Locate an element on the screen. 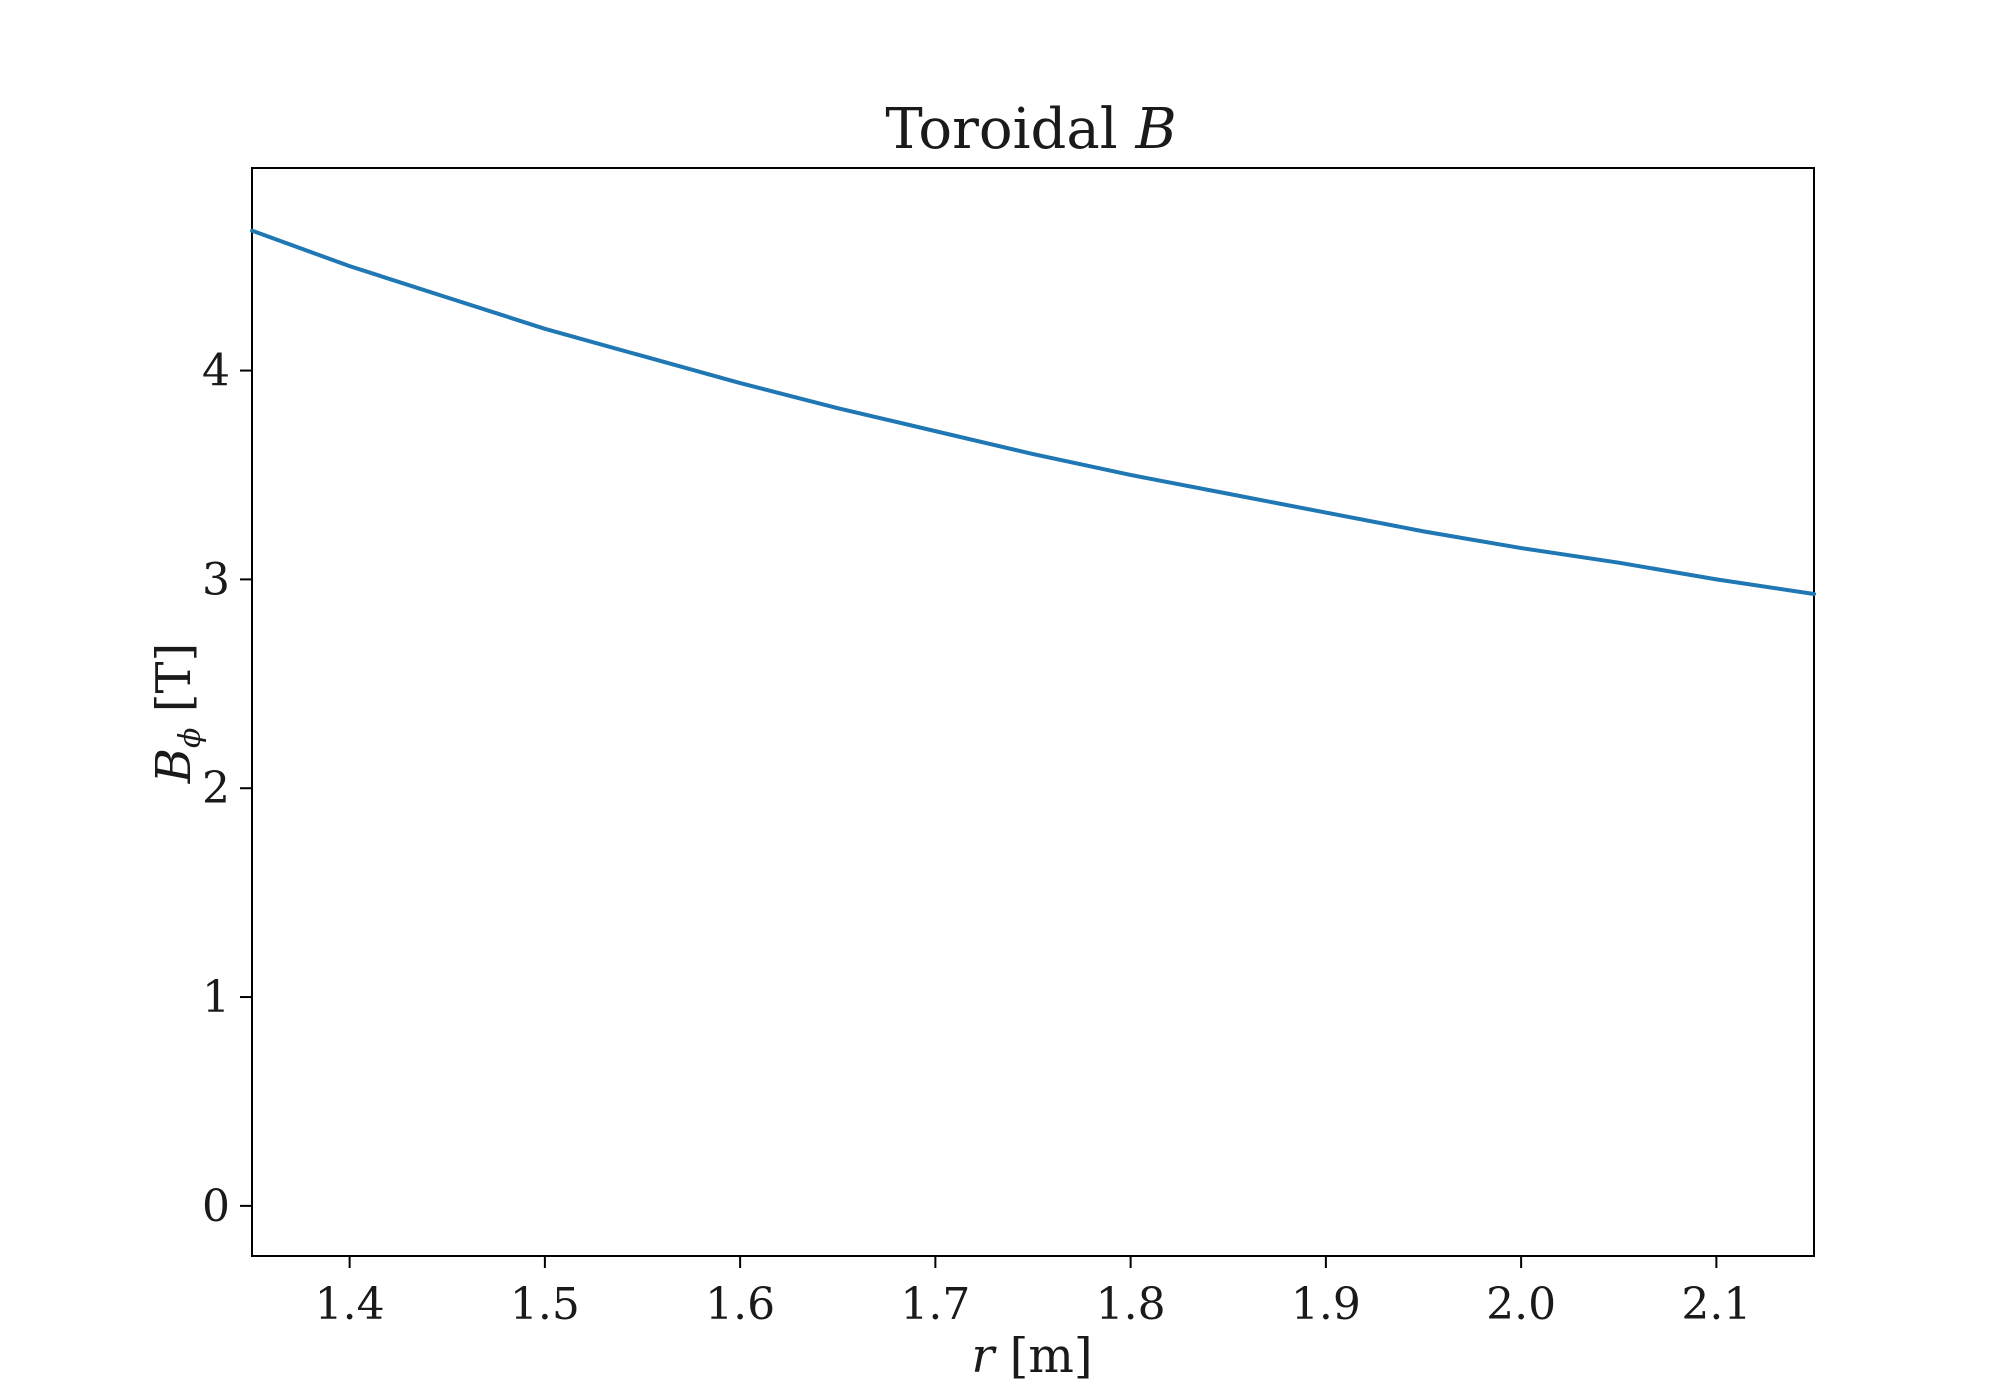  y-tick-label: 3 is located at coordinates (216, 579).